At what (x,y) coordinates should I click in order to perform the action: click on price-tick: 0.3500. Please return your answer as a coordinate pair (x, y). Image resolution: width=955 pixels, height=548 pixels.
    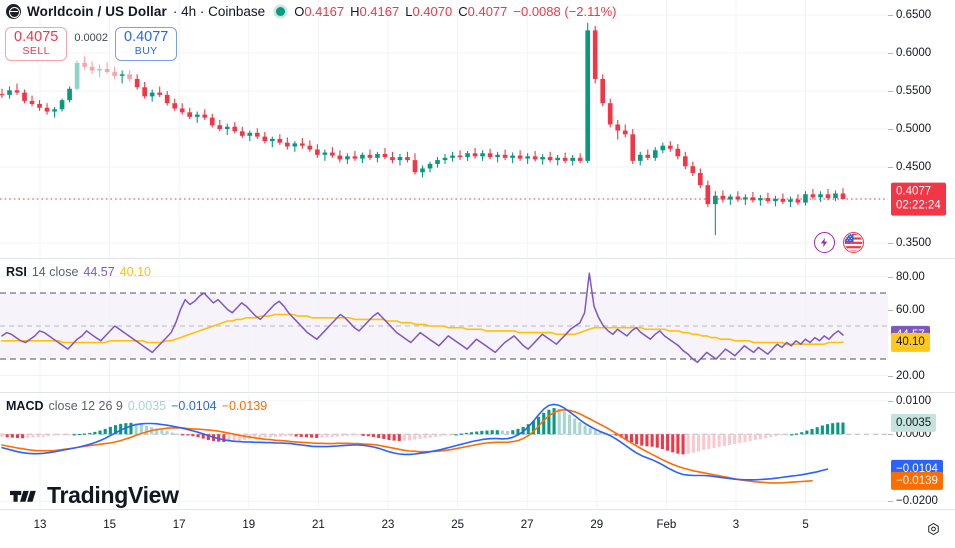
    Looking at the image, I should click on (909, 243).